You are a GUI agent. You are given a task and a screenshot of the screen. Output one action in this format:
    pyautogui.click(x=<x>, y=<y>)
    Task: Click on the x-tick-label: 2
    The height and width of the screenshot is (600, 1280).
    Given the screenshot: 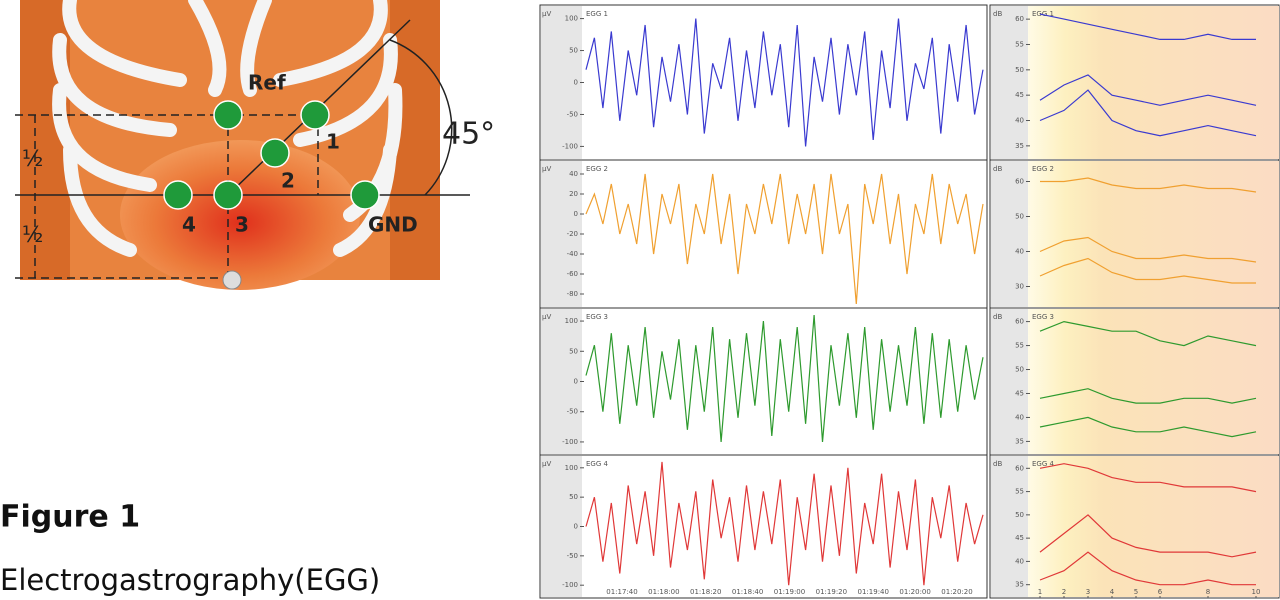 What is the action you would take?
    pyautogui.click(x=1064, y=592)
    